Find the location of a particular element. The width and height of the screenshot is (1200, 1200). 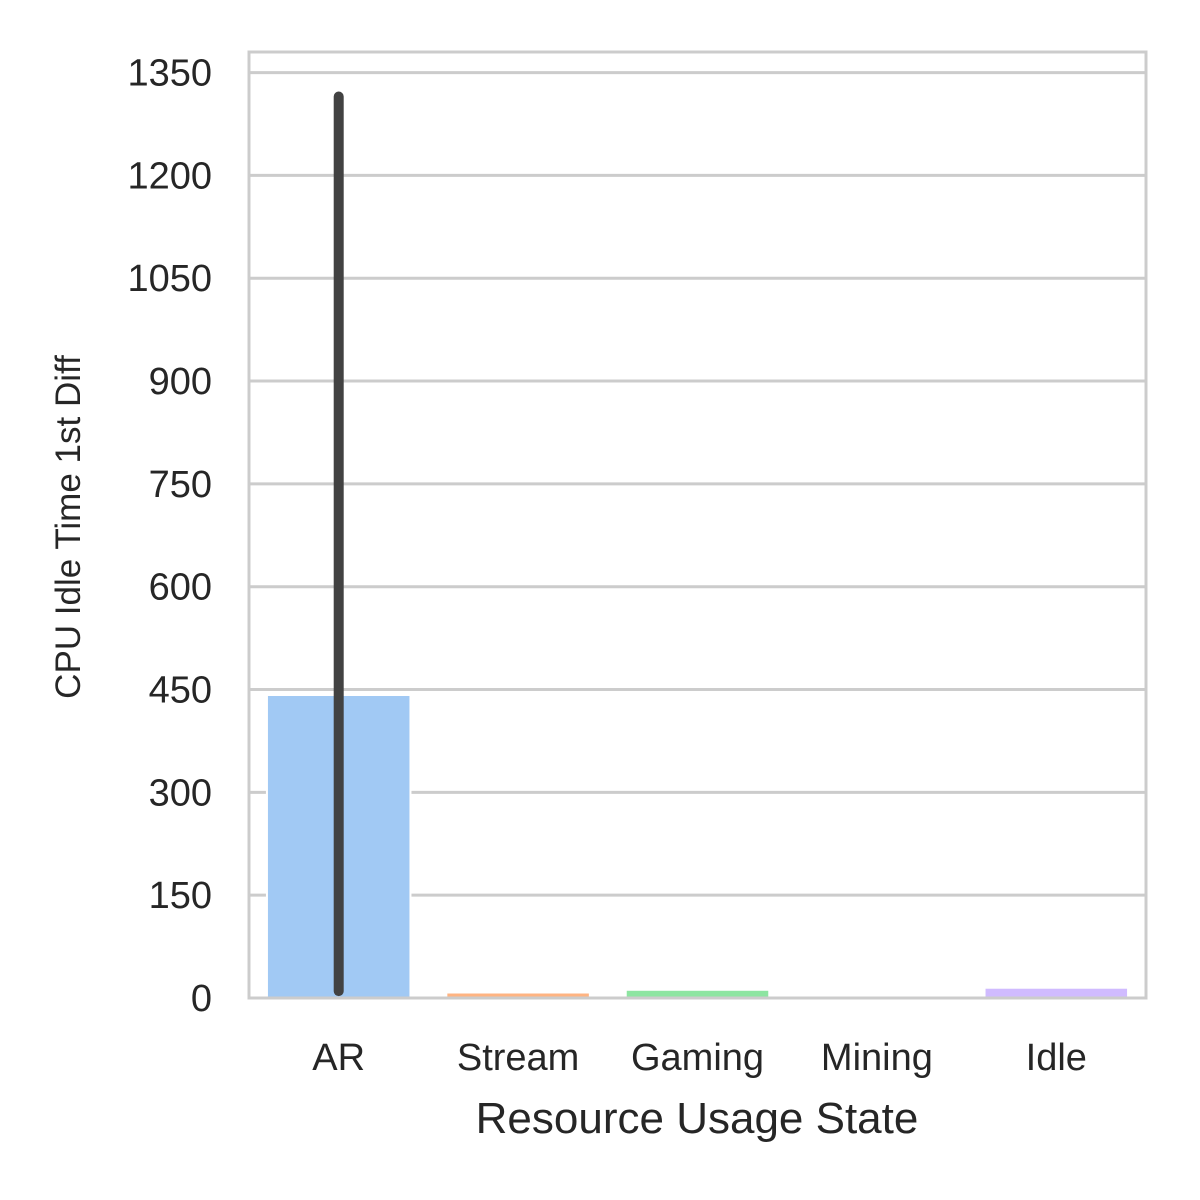

x-tick-labels: AR Stream Gaming Mining Idle is located at coordinates (699, 1058).